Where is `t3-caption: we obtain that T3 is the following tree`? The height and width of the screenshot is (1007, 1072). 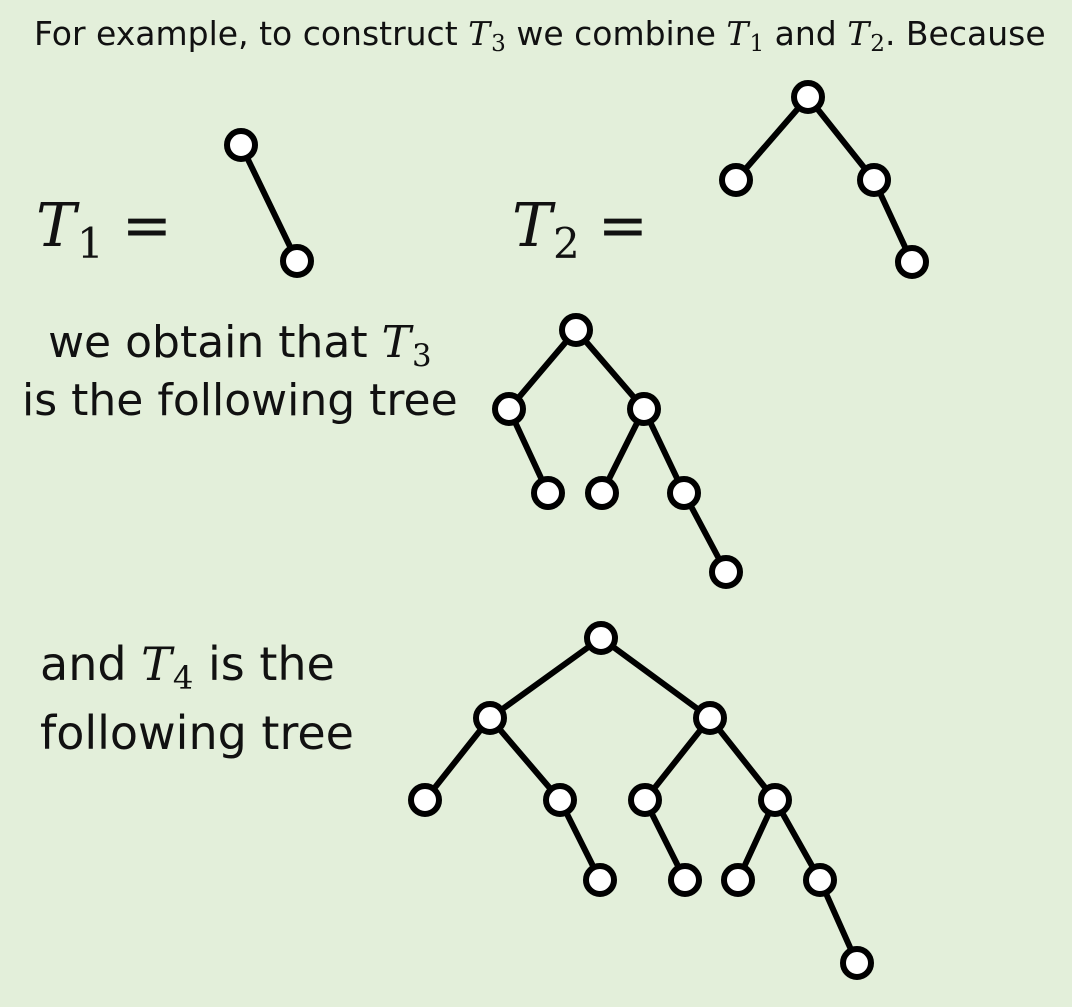 t3-caption: we obtain that T3 is the following tree is located at coordinates (240, 372).